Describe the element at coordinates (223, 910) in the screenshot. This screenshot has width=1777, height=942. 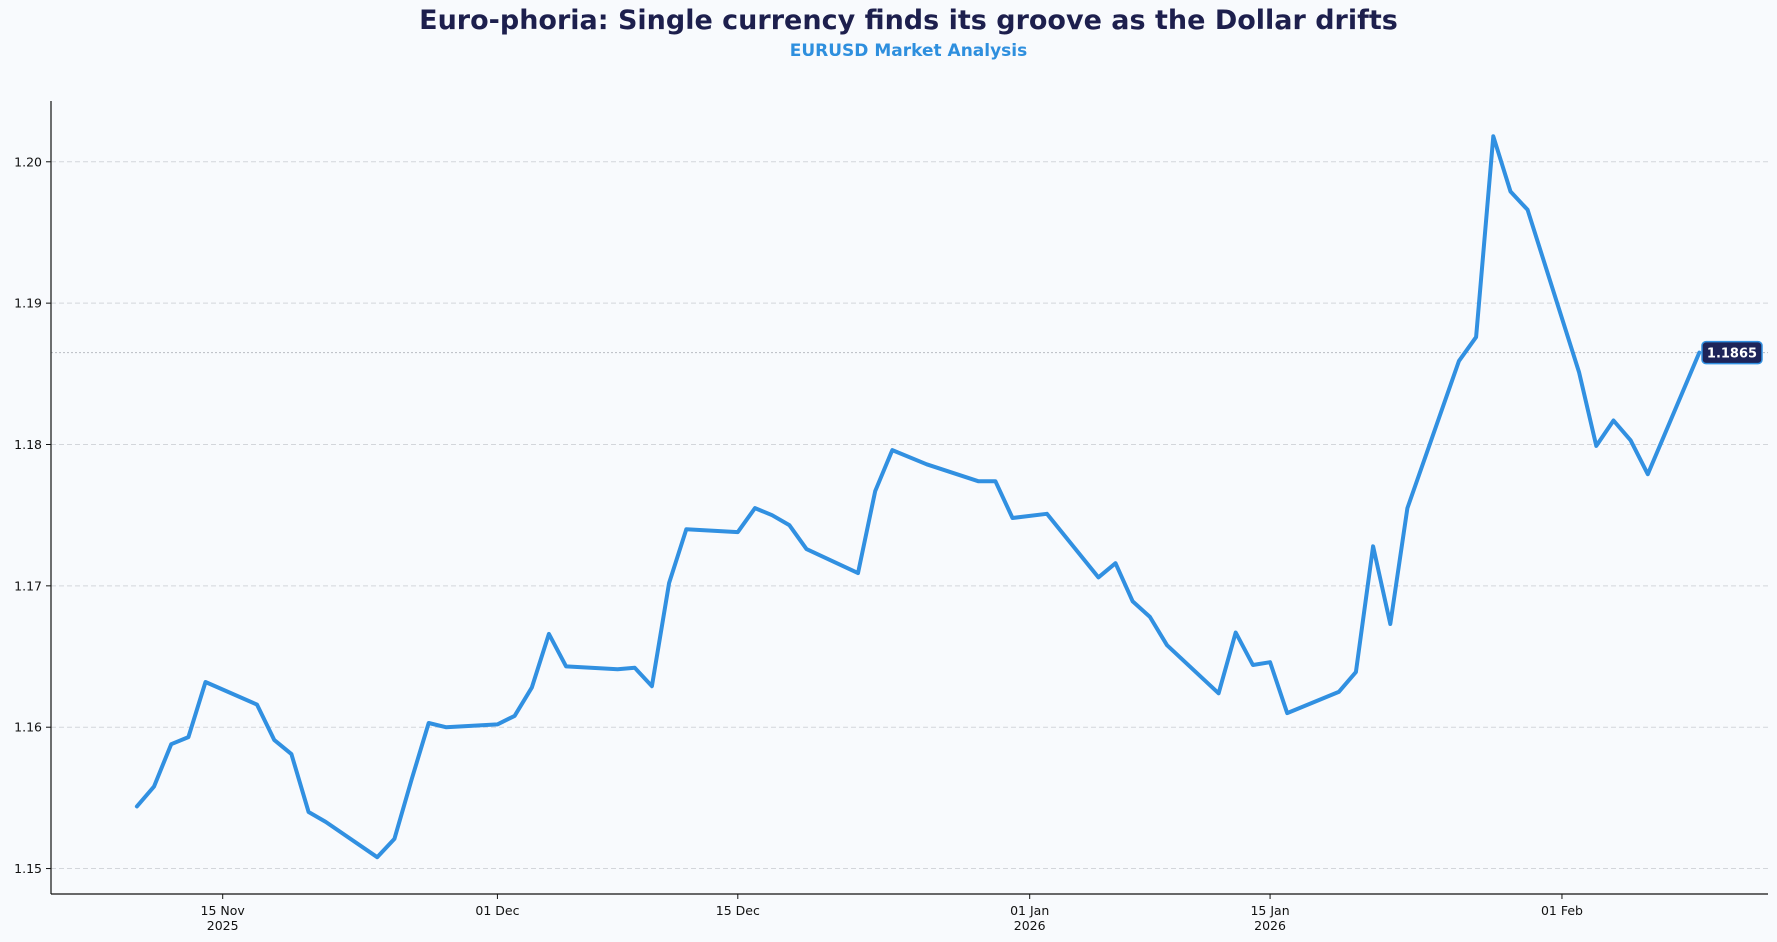
I see `x-tick-label: 15 Nov` at that location.